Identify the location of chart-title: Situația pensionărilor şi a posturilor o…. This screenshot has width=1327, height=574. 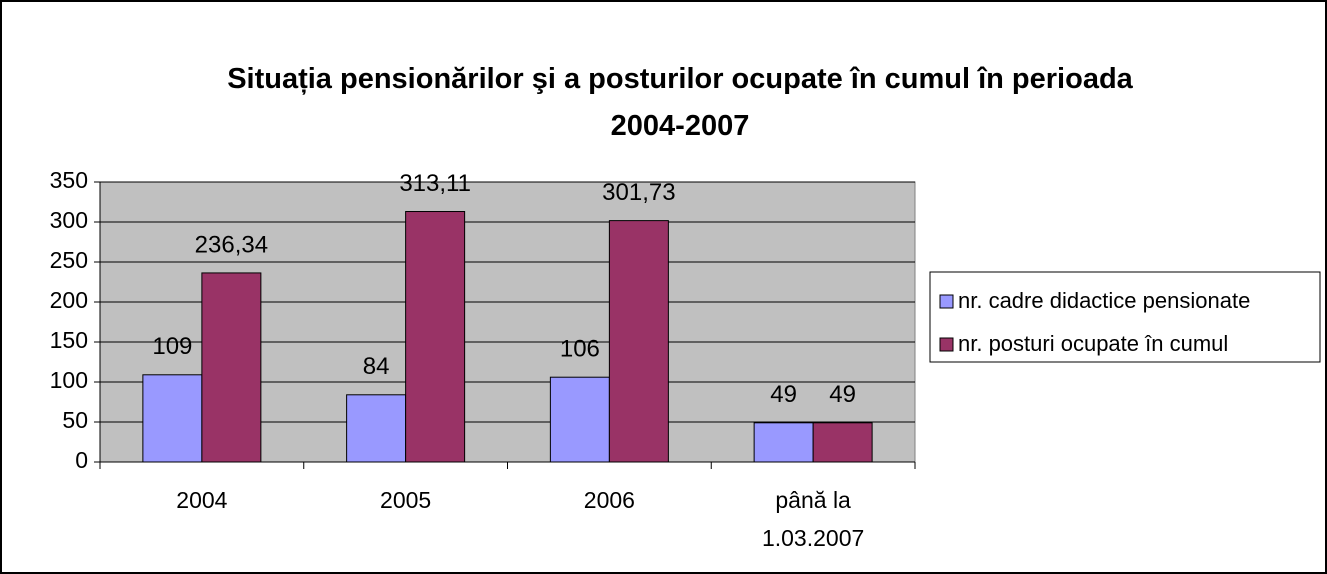
(680, 102).